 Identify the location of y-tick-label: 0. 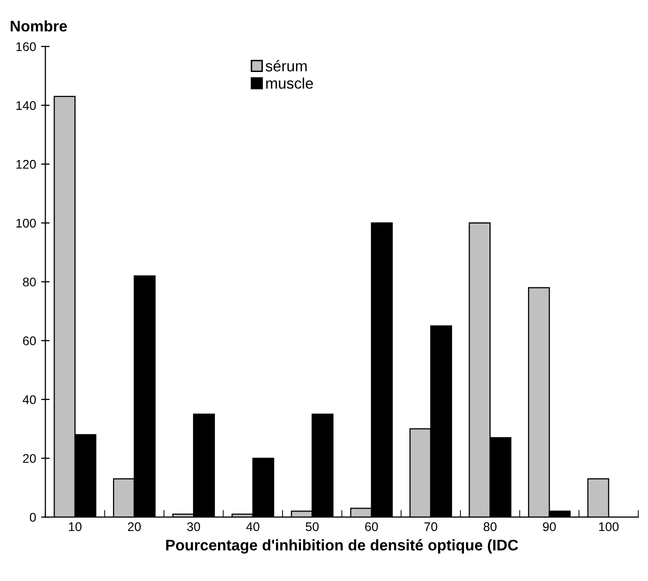
(33, 517).